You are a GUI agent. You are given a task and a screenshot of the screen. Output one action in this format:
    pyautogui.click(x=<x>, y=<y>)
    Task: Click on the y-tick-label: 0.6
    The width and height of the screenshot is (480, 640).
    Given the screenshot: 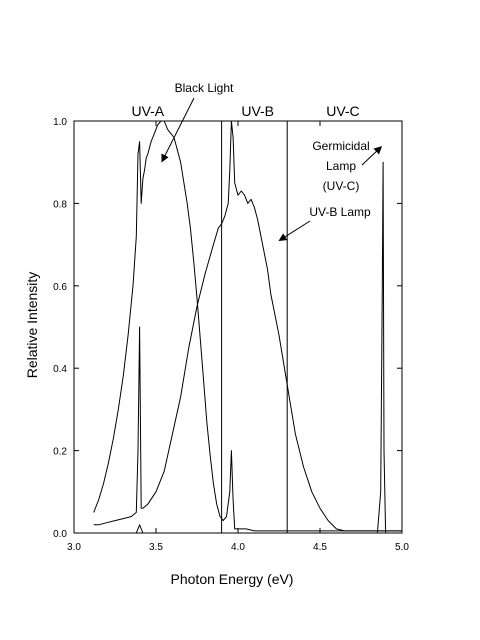 What is the action you would take?
    pyautogui.click(x=60, y=287)
    